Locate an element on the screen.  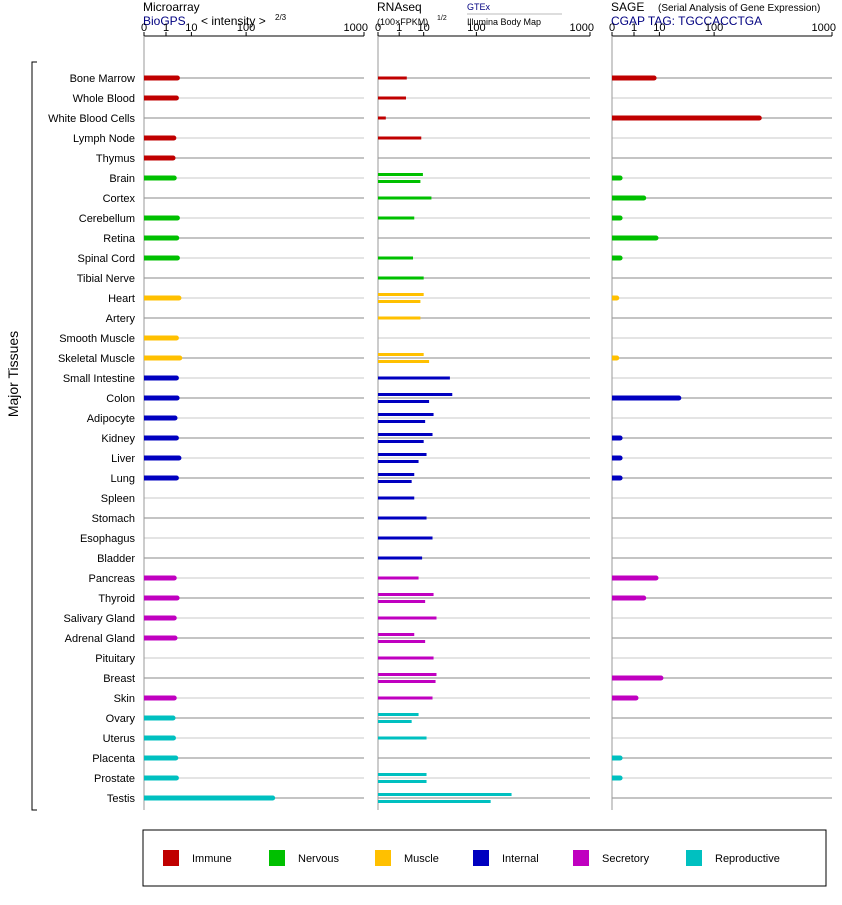
tissue-label: Adrenal Gland is located at coordinates (100, 639).